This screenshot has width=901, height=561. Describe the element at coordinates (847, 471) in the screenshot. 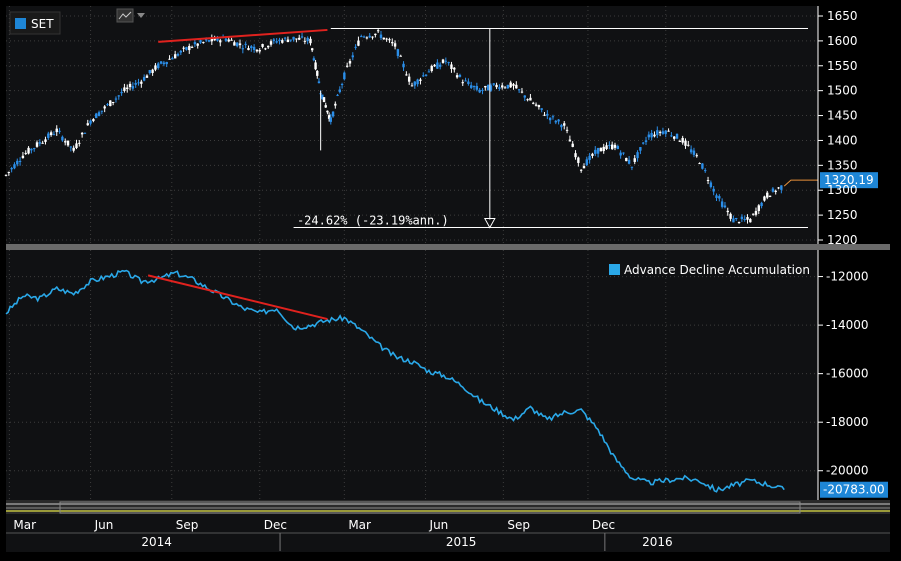

I see `indicator-tick-label: -20000` at that location.